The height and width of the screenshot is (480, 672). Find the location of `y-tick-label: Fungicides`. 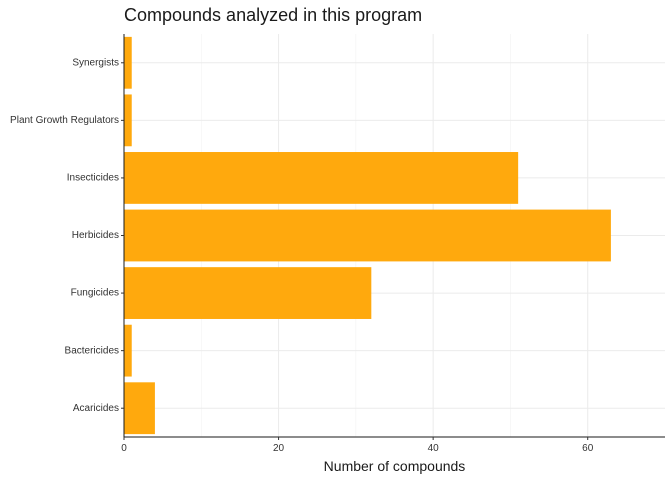

y-tick-label: Fungicides is located at coordinates (95, 293).